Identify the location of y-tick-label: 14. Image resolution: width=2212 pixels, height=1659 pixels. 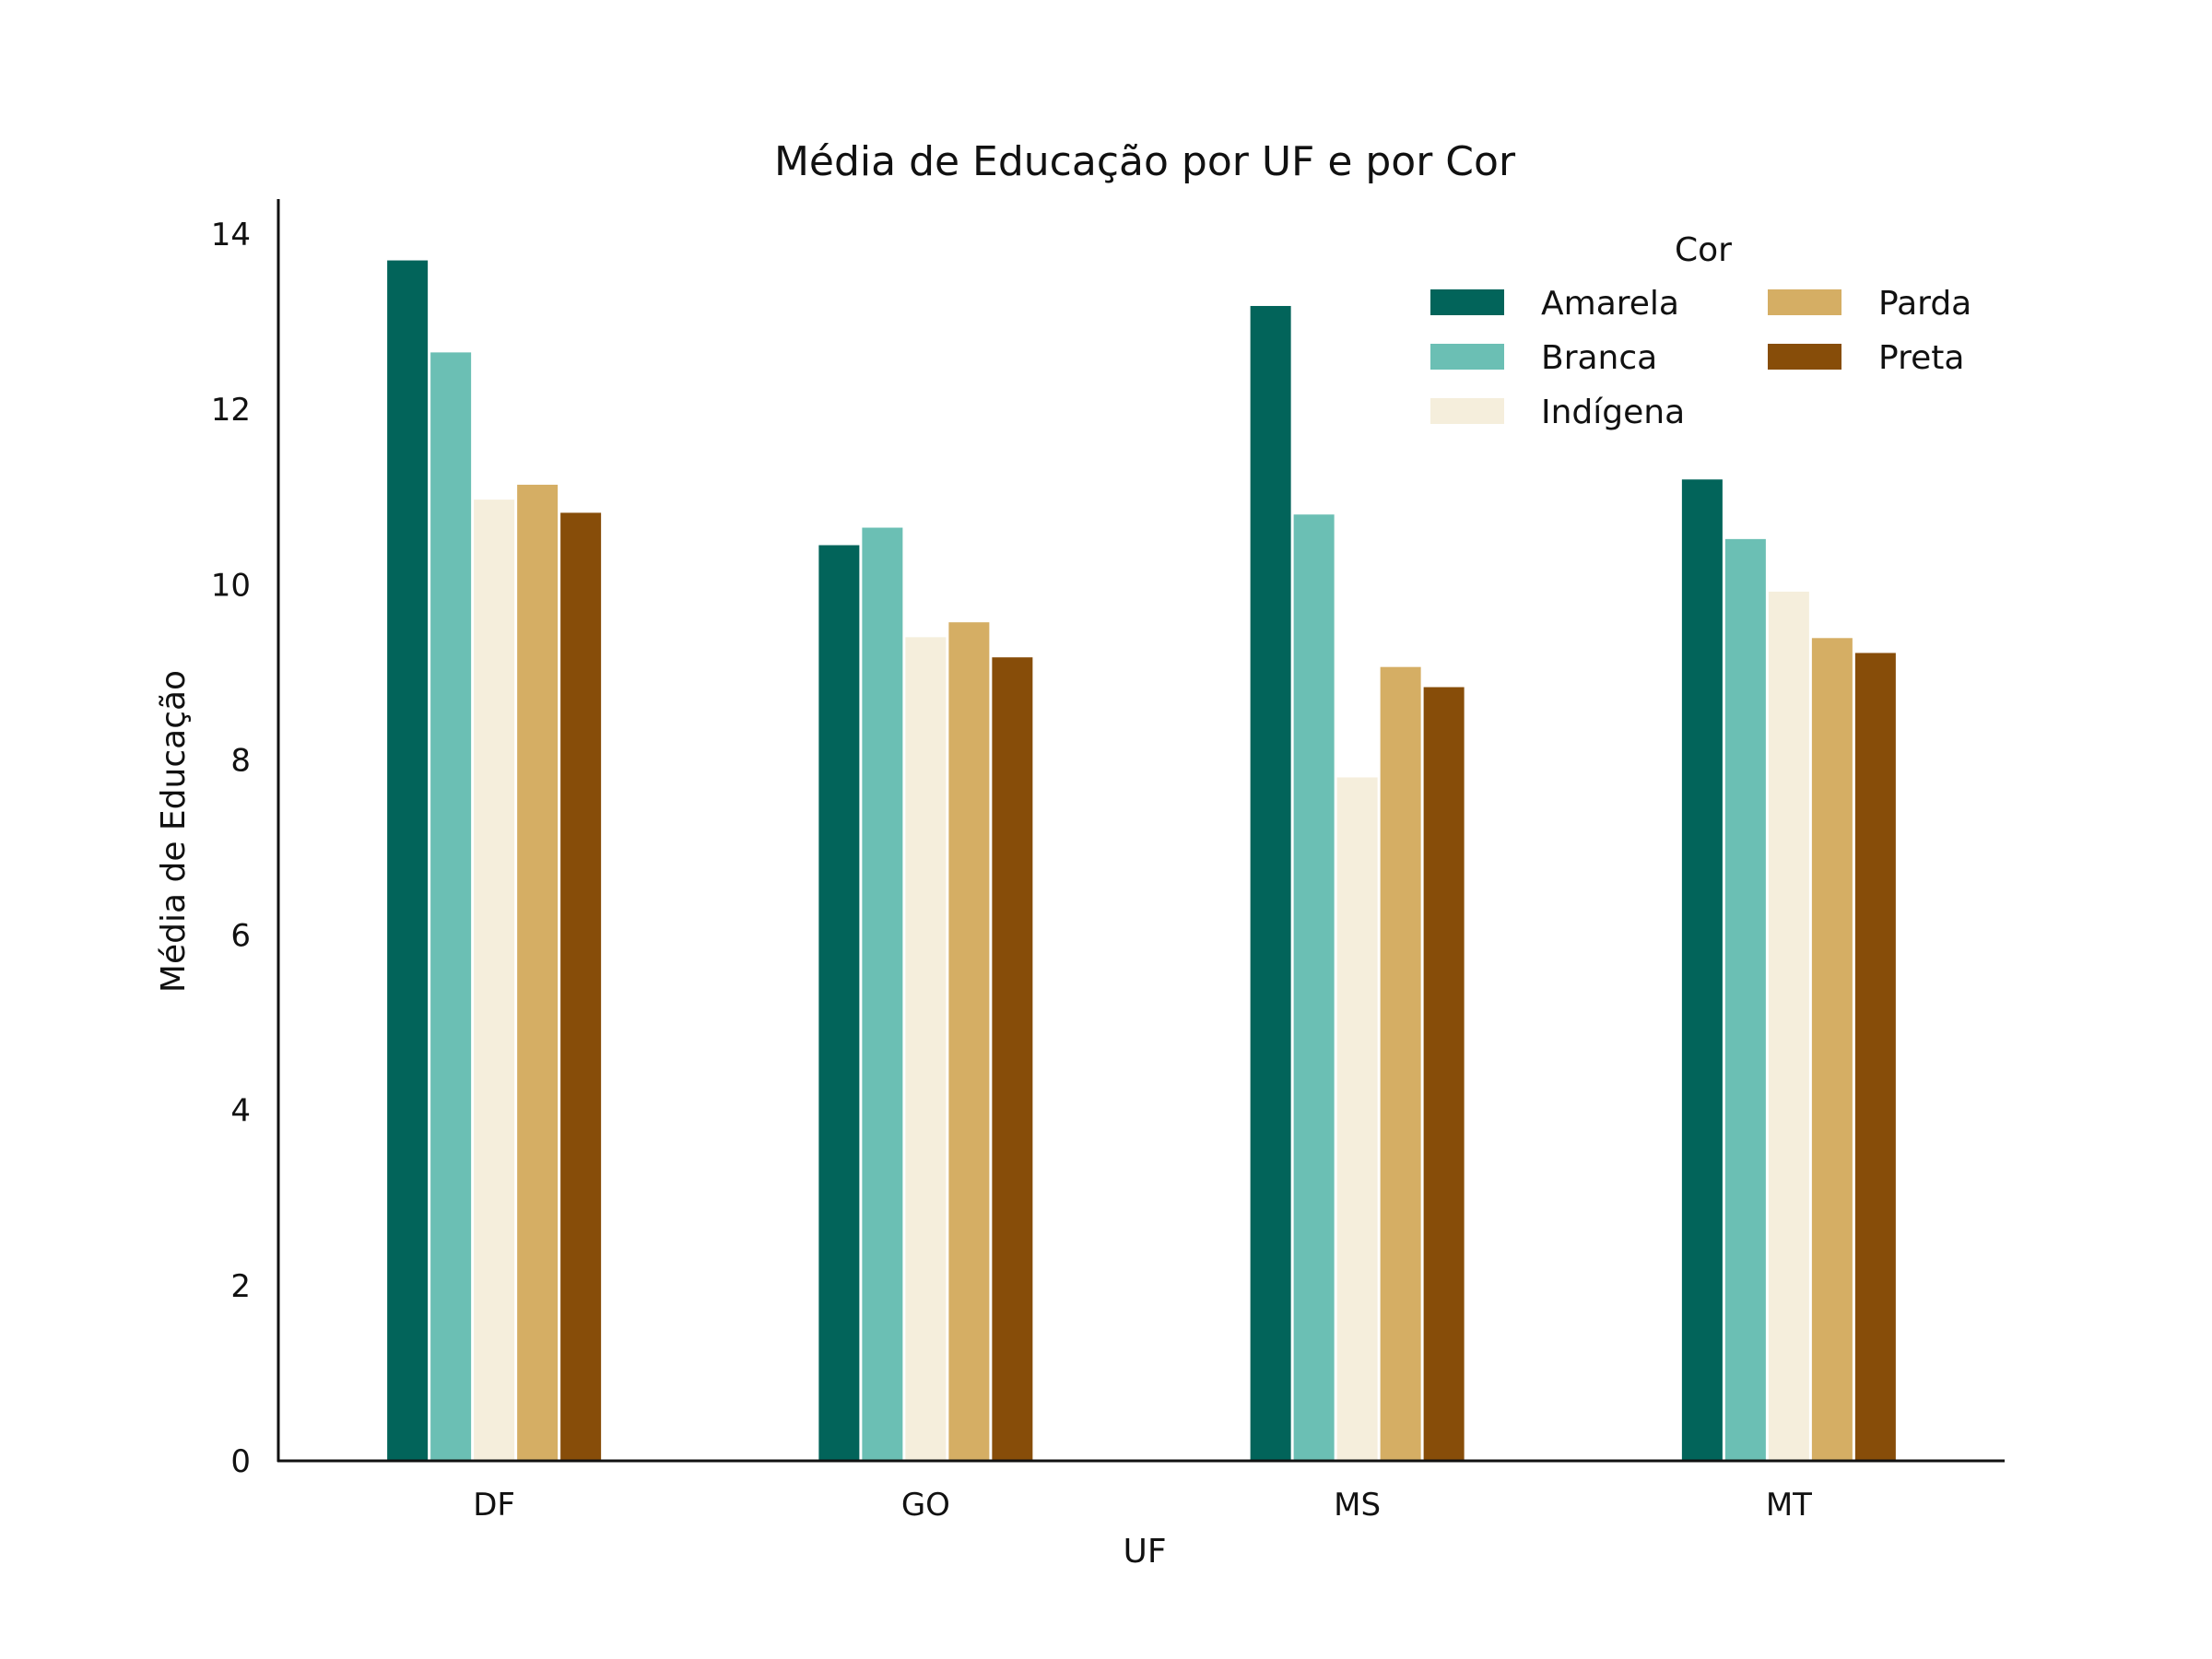
(231, 235).